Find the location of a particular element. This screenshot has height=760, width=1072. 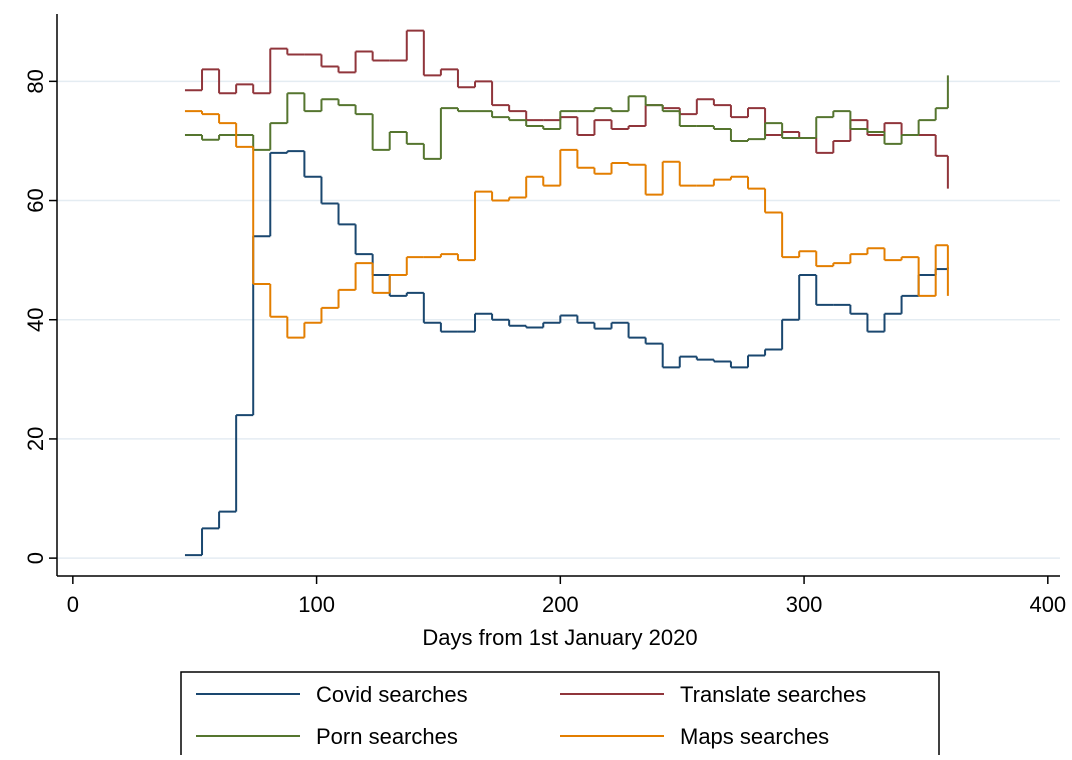

x-tick-label: 200 is located at coordinates (560, 604).